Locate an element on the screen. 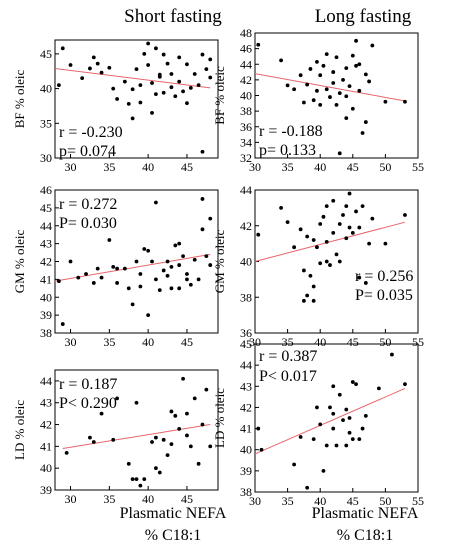  y-tick-label: 38 is located at coordinates (246, 492).